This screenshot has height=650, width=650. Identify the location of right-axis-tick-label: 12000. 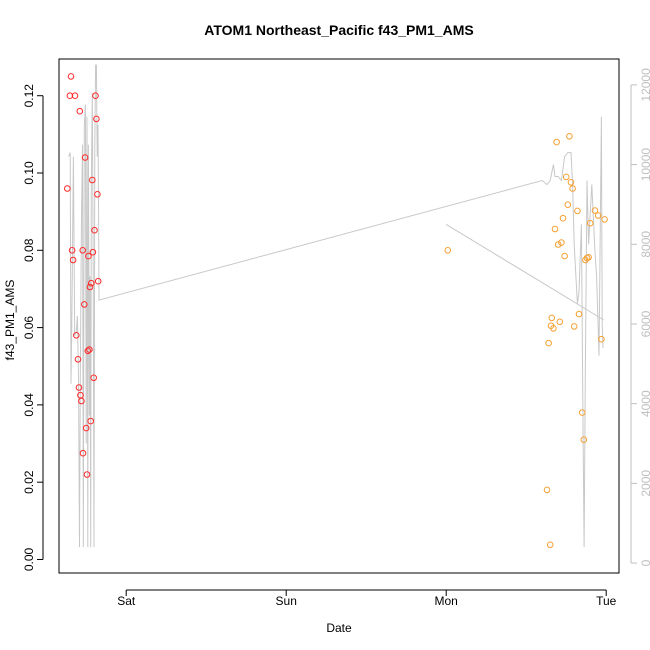
(644, 85).